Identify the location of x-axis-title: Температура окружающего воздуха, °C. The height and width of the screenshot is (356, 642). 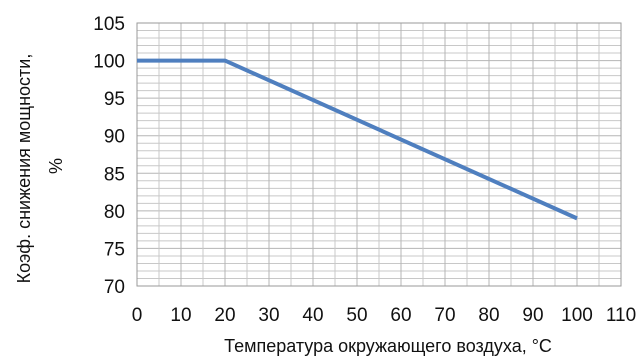
(388, 346).